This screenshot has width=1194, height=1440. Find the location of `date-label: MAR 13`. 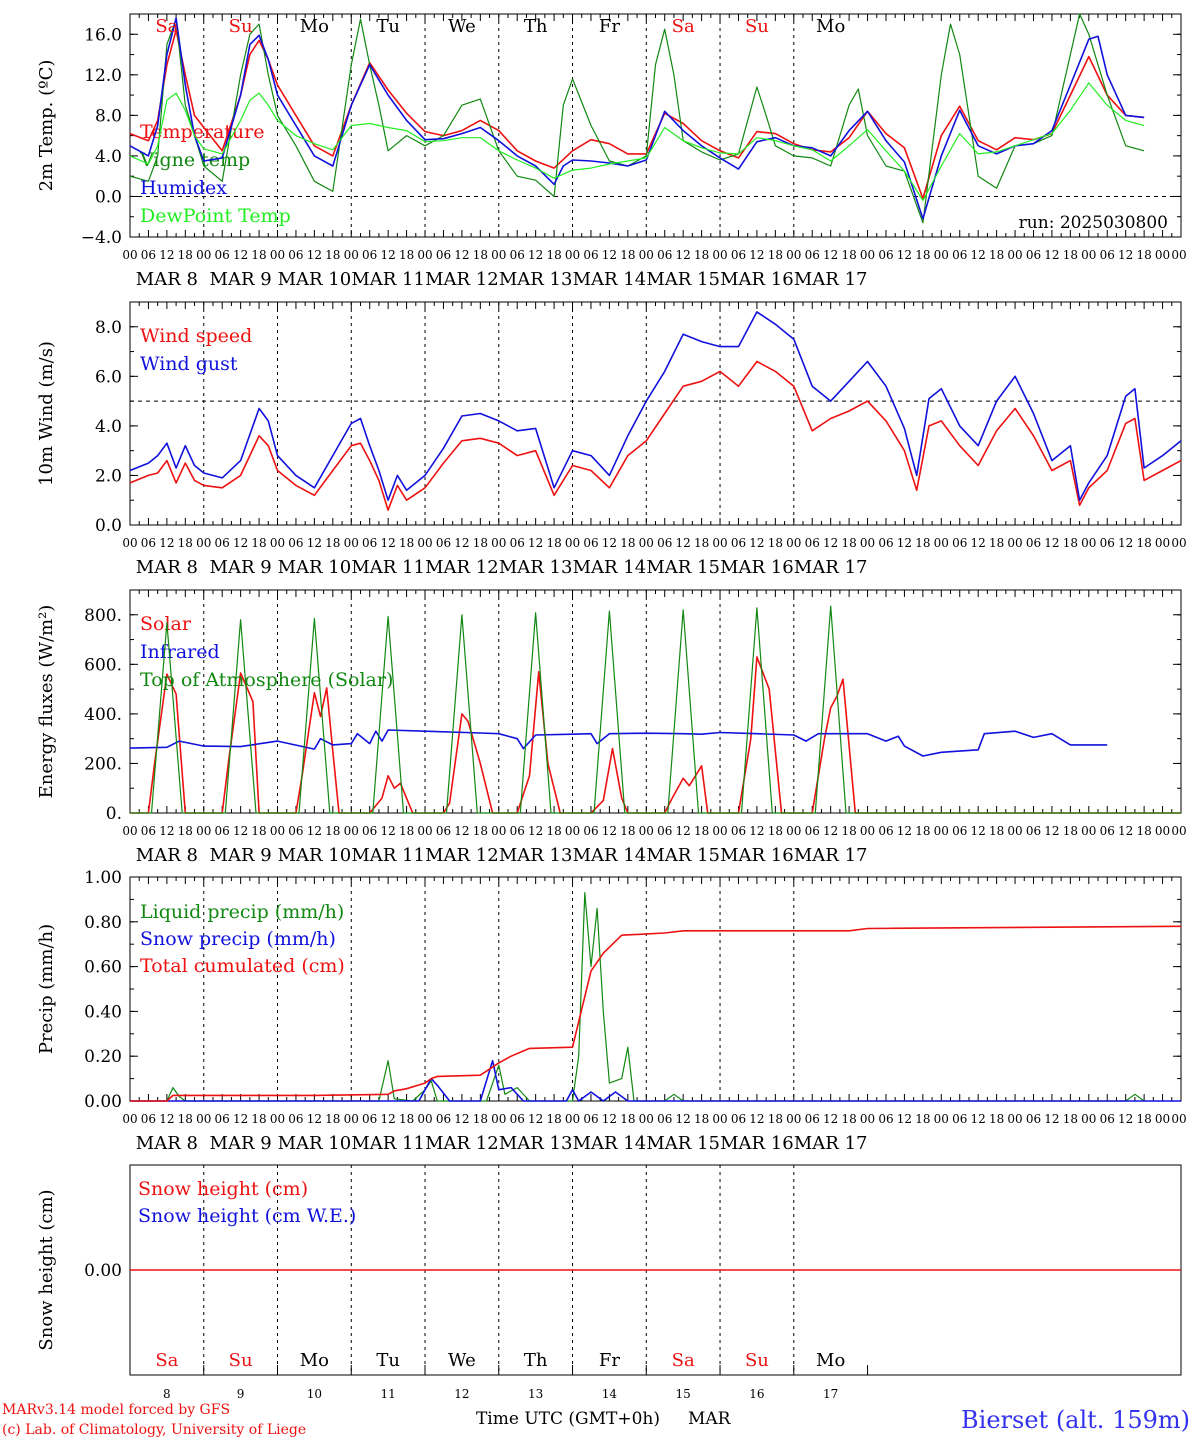

date-label: MAR 13 is located at coordinates (536, 279).